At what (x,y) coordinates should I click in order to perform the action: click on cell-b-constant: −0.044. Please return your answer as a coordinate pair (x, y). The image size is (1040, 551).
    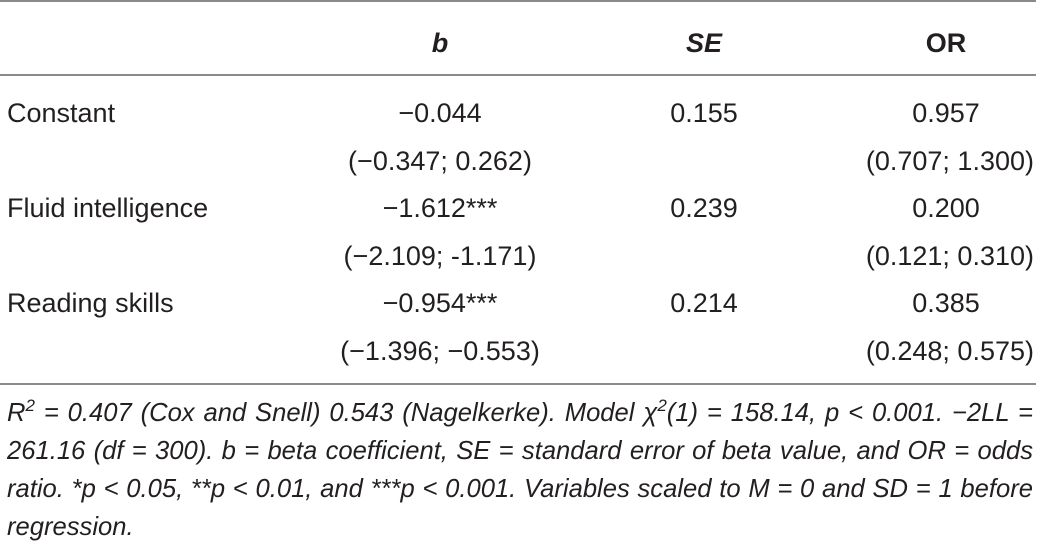
    Looking at the image, I should click on (440, 113).